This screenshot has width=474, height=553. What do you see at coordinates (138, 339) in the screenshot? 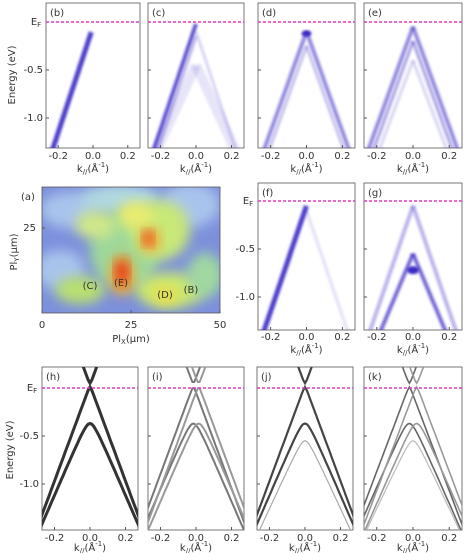
I see `label-part: (μm)` at bounding box center [138, 339].